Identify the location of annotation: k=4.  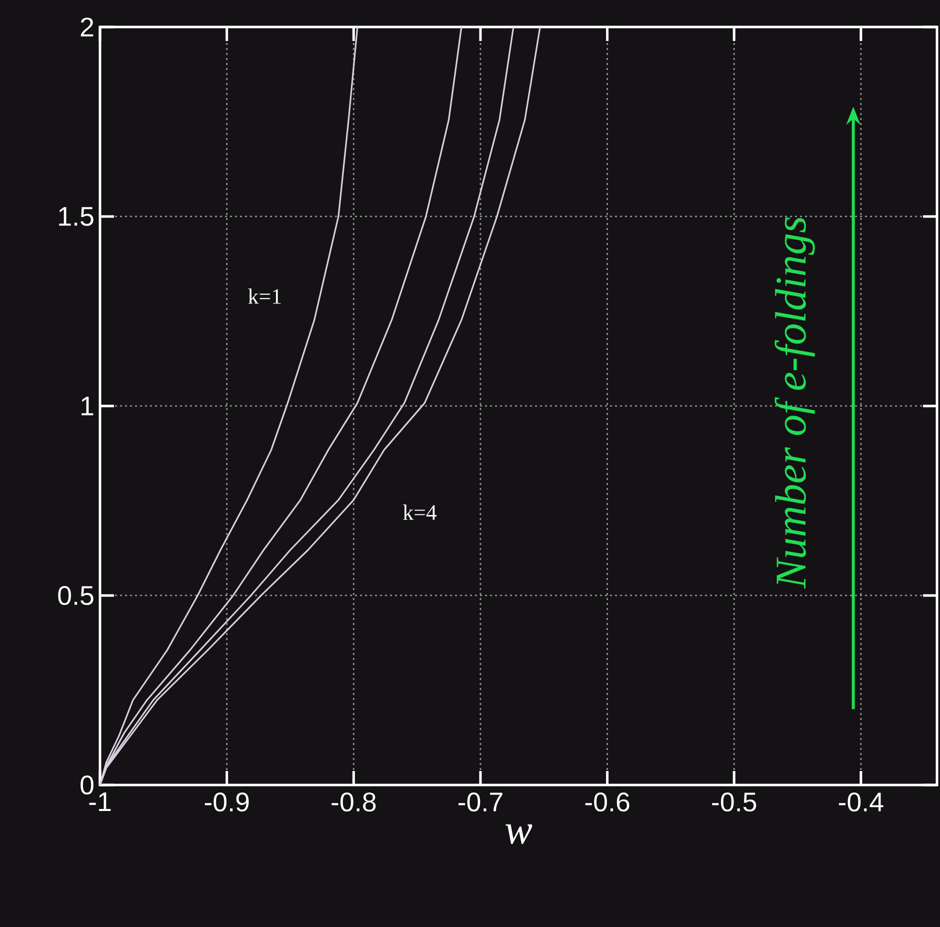
(420, 512).